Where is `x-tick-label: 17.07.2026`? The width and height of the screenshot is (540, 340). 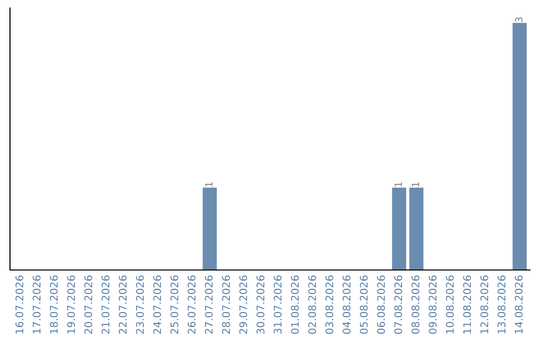 x-tick-label: 17.07.2026 is located at coordinates (36, 305).